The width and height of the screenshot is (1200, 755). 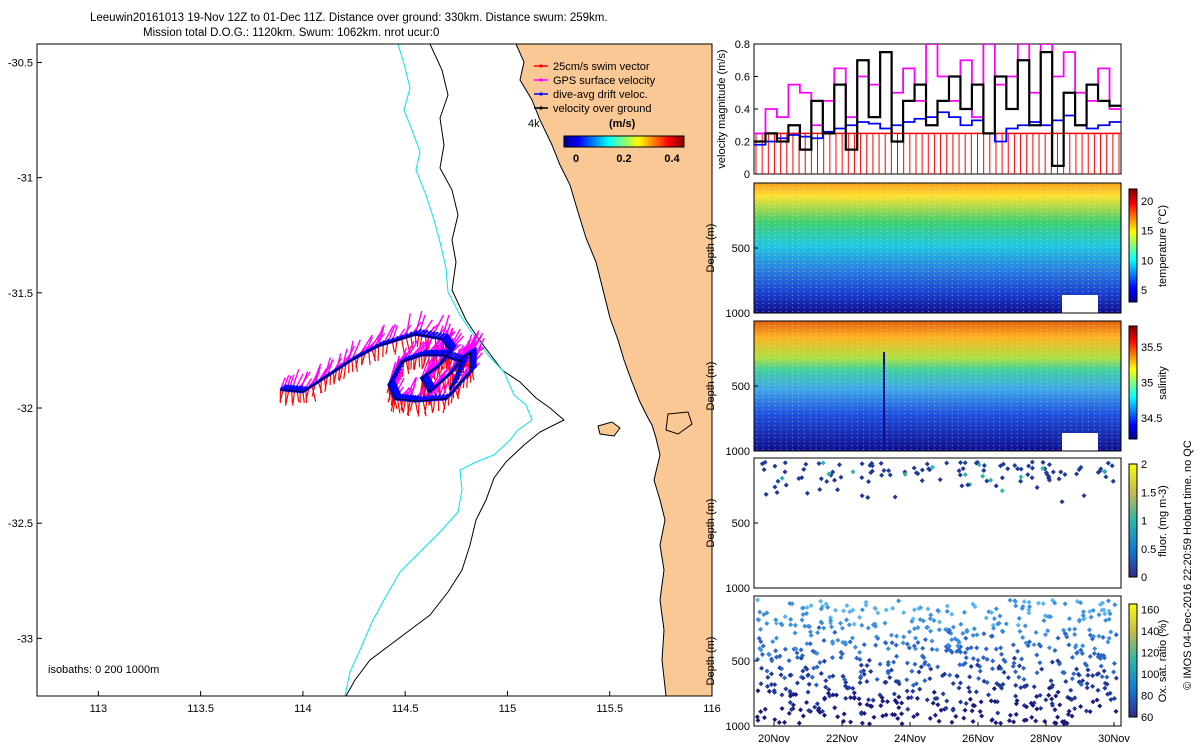 What do you see at coordinates (1133, 245) in the screenshot?
I see `temperature-colorbar` at bounding box center [1133, 245].